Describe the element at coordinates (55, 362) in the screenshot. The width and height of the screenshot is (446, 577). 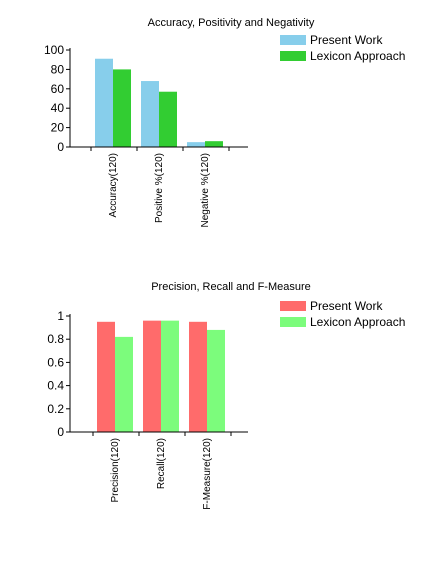
I see `y-tick-label: 0.6` at that location.